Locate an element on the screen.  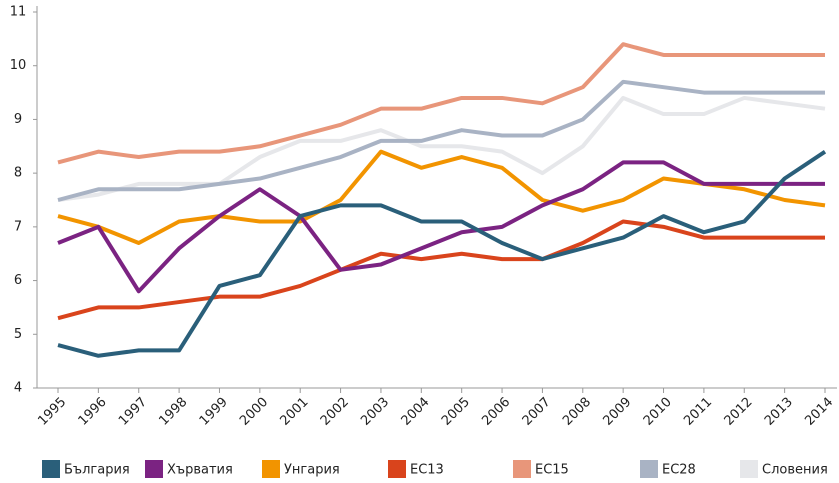
x-tick-label: 2000 is located at coordinates (254, 412).